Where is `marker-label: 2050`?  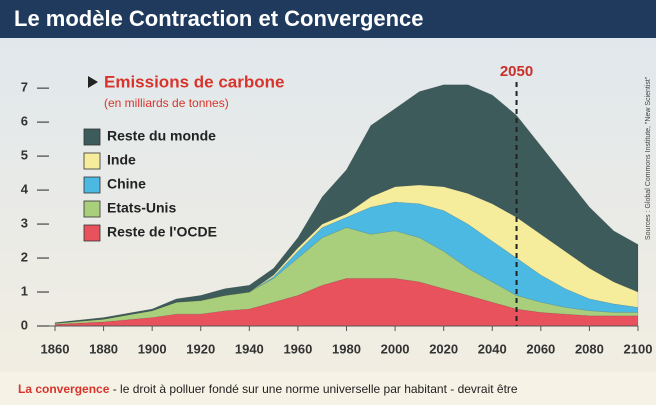 marker-label: 2050 is located at coordinates (516, 71).